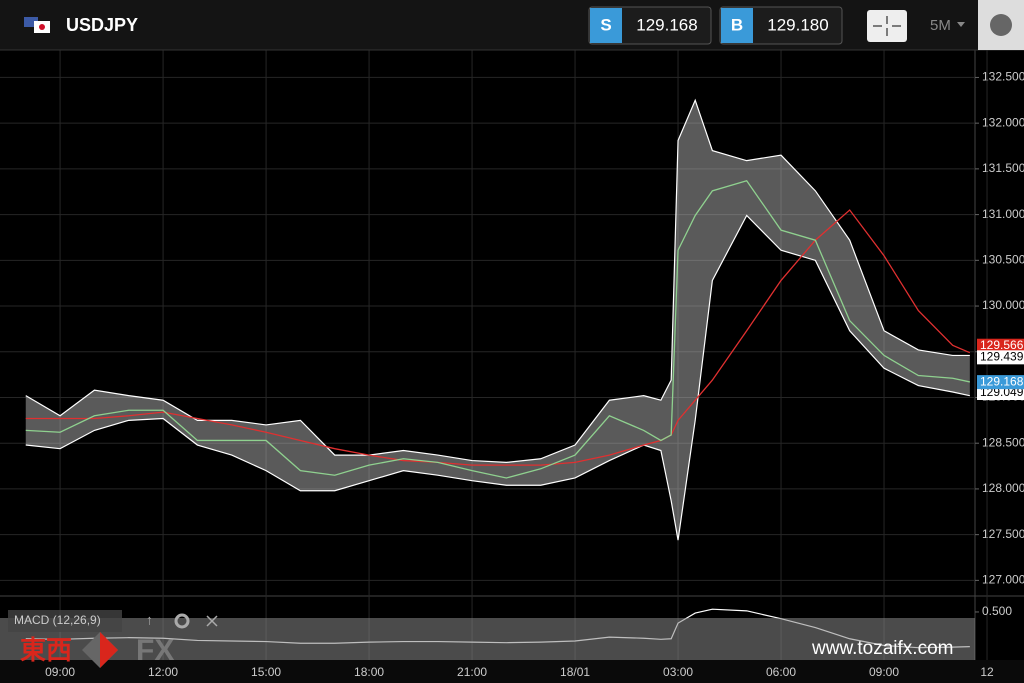  I want to click on flag-us, so click(31, 22).